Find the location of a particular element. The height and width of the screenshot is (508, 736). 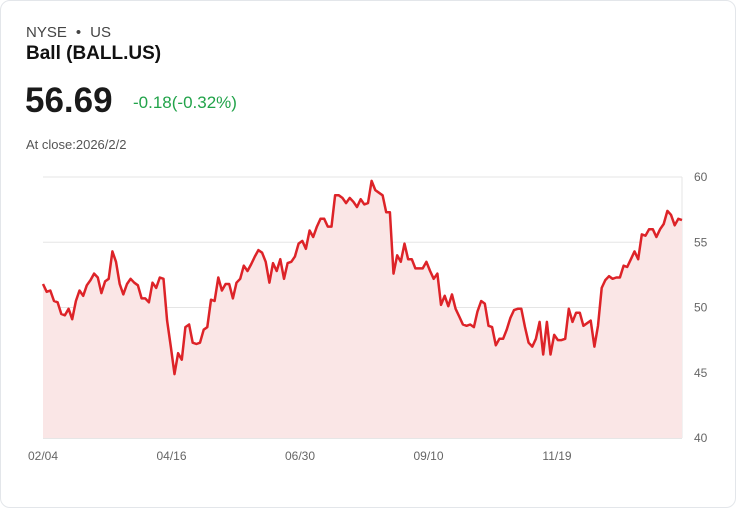

stock-title: Ball (BALL.US) is located at coordinates (94, 53).